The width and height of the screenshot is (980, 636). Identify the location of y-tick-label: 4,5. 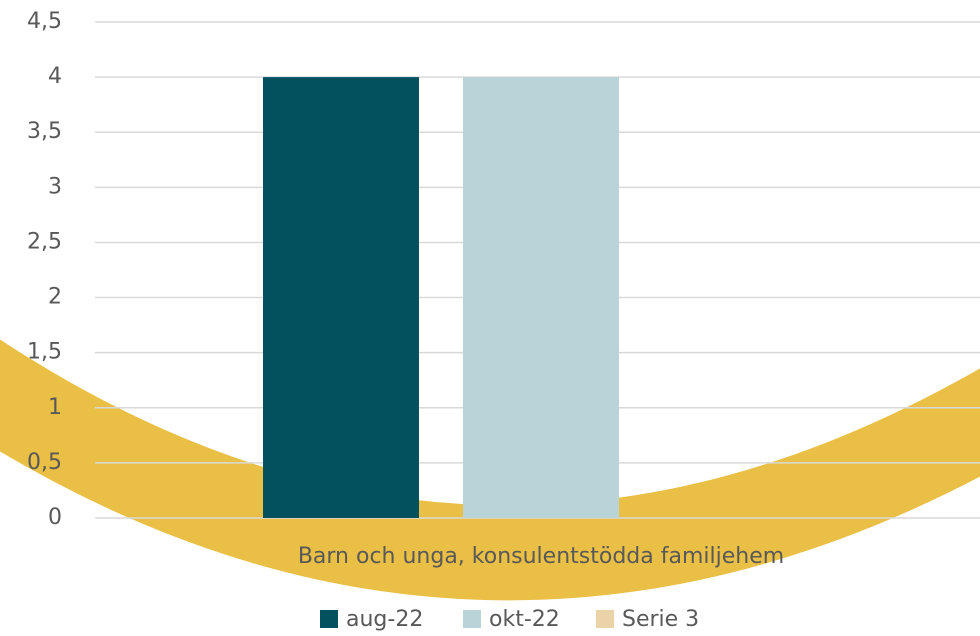
(44, 21).